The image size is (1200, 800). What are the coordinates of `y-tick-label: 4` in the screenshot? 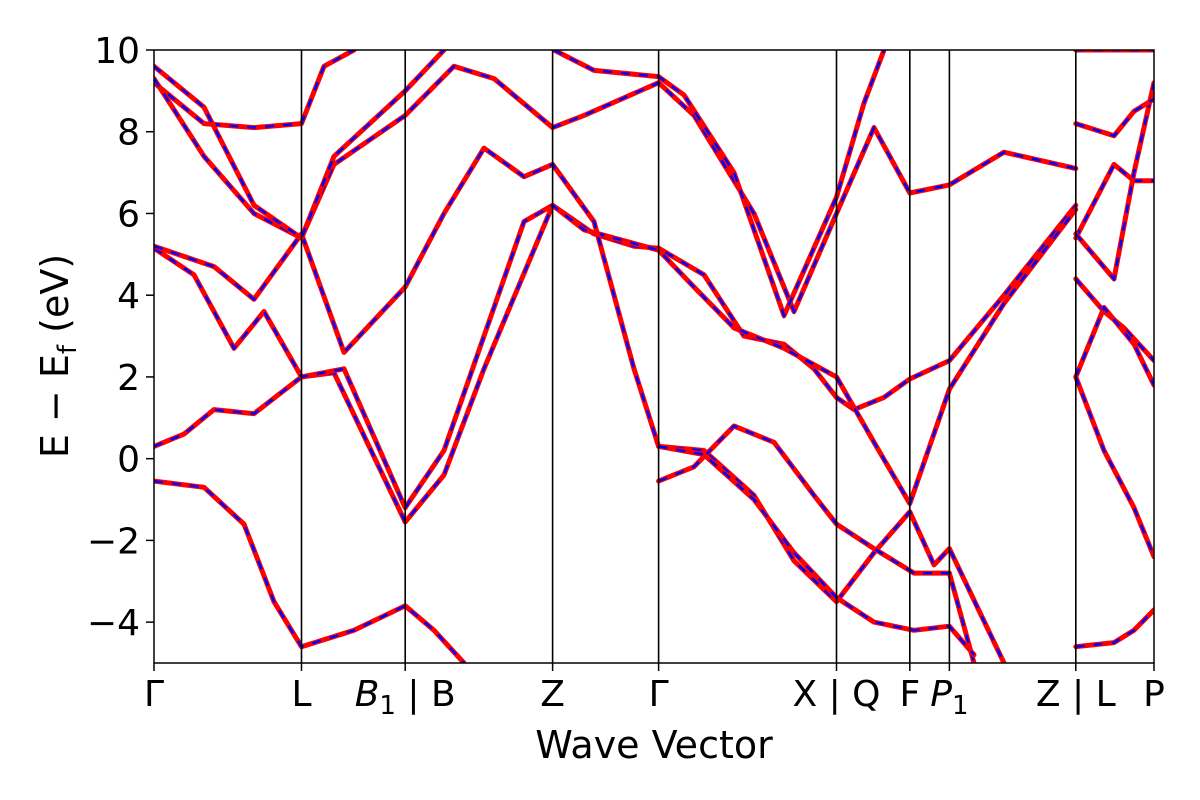 It's located at (128, 296).